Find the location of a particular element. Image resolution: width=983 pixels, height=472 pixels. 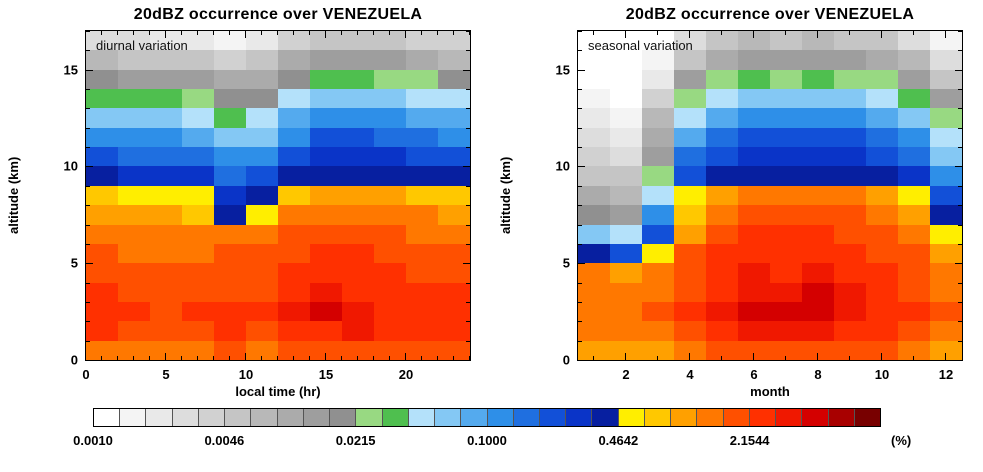

panel-annotation: diurnal variation is located at coordinates (142, 45).